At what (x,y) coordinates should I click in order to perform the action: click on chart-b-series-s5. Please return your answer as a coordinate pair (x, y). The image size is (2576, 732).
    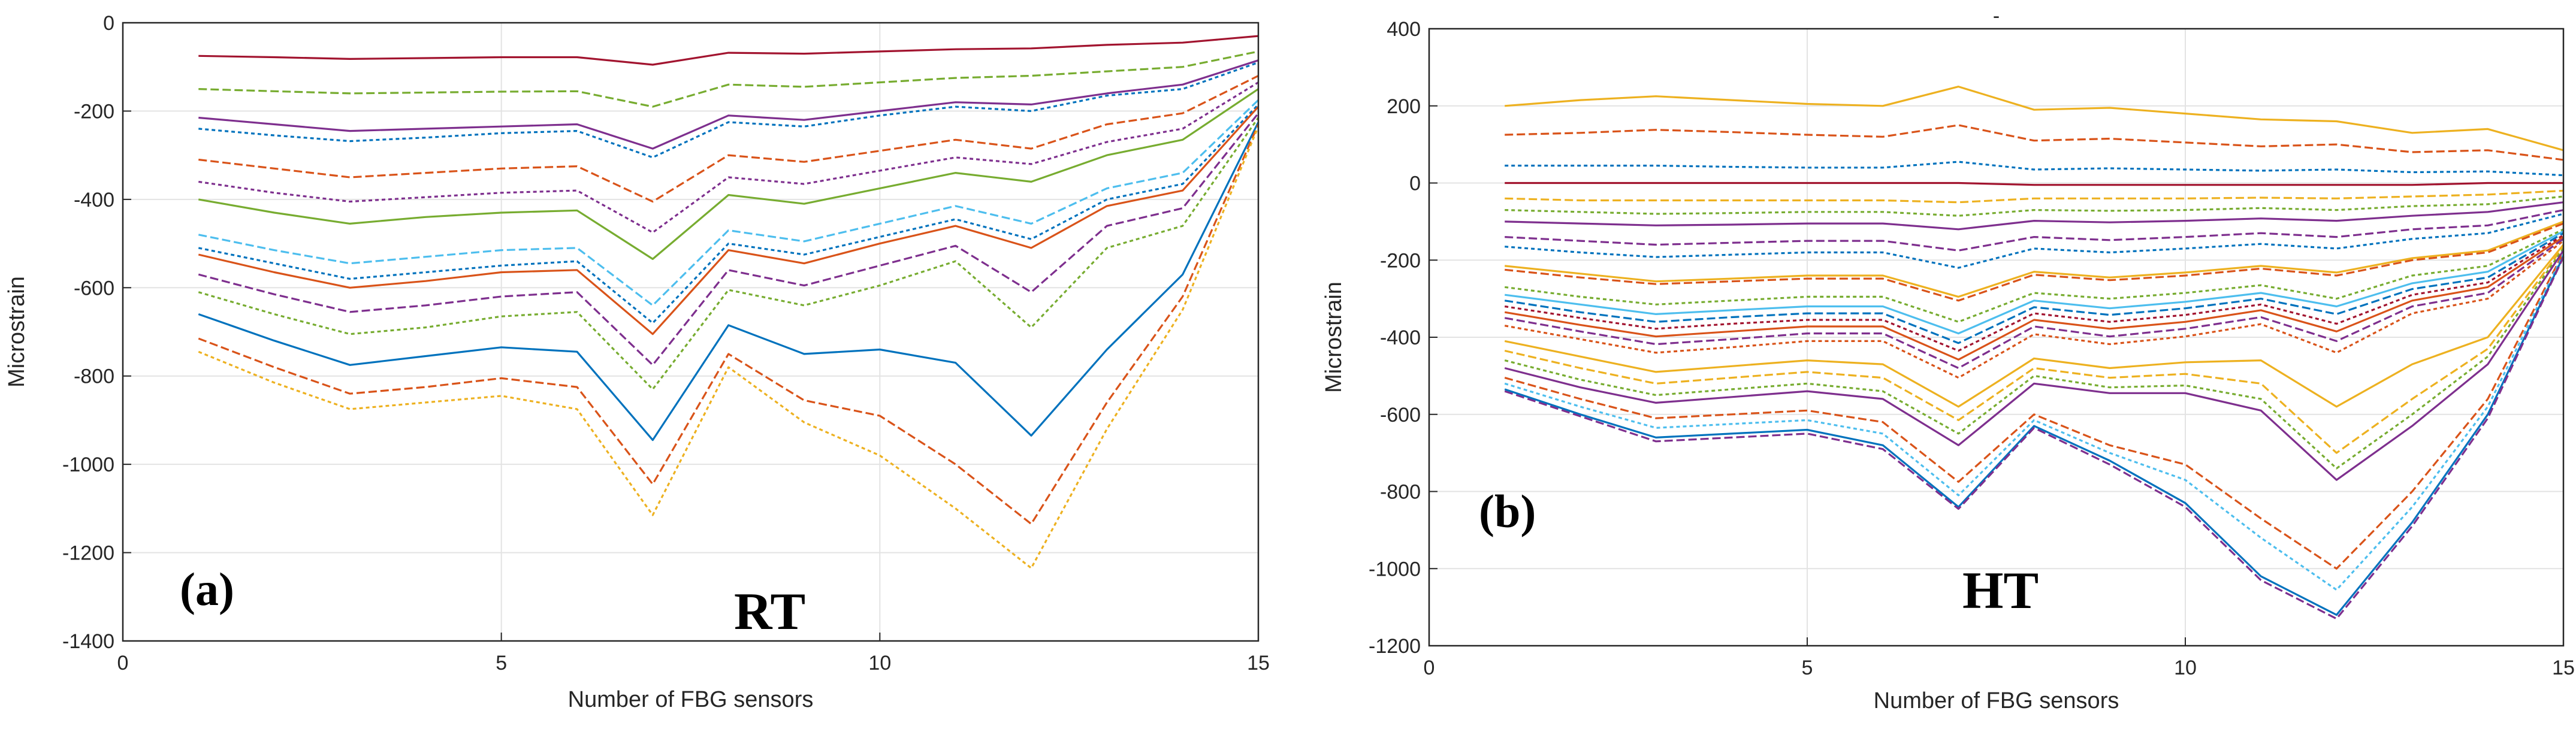
    Looking at the image, I should click on (2035, 197).